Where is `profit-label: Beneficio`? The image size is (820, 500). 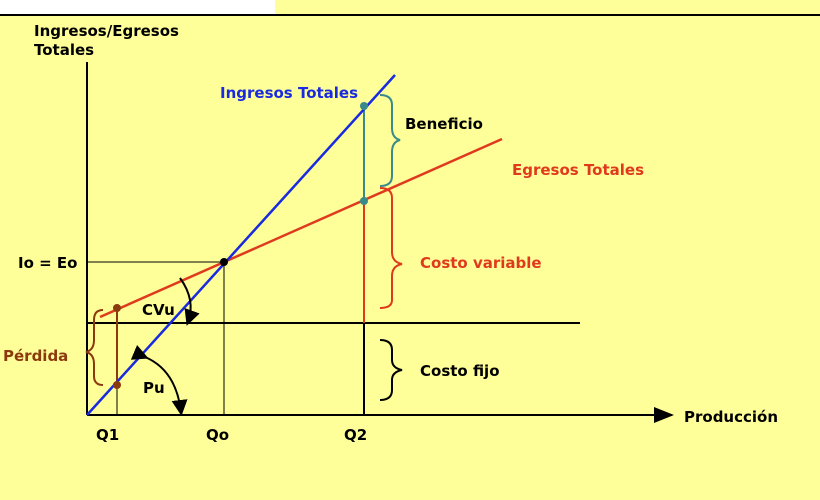 profit-label: Beneficio is located at coordinates (444, 124).